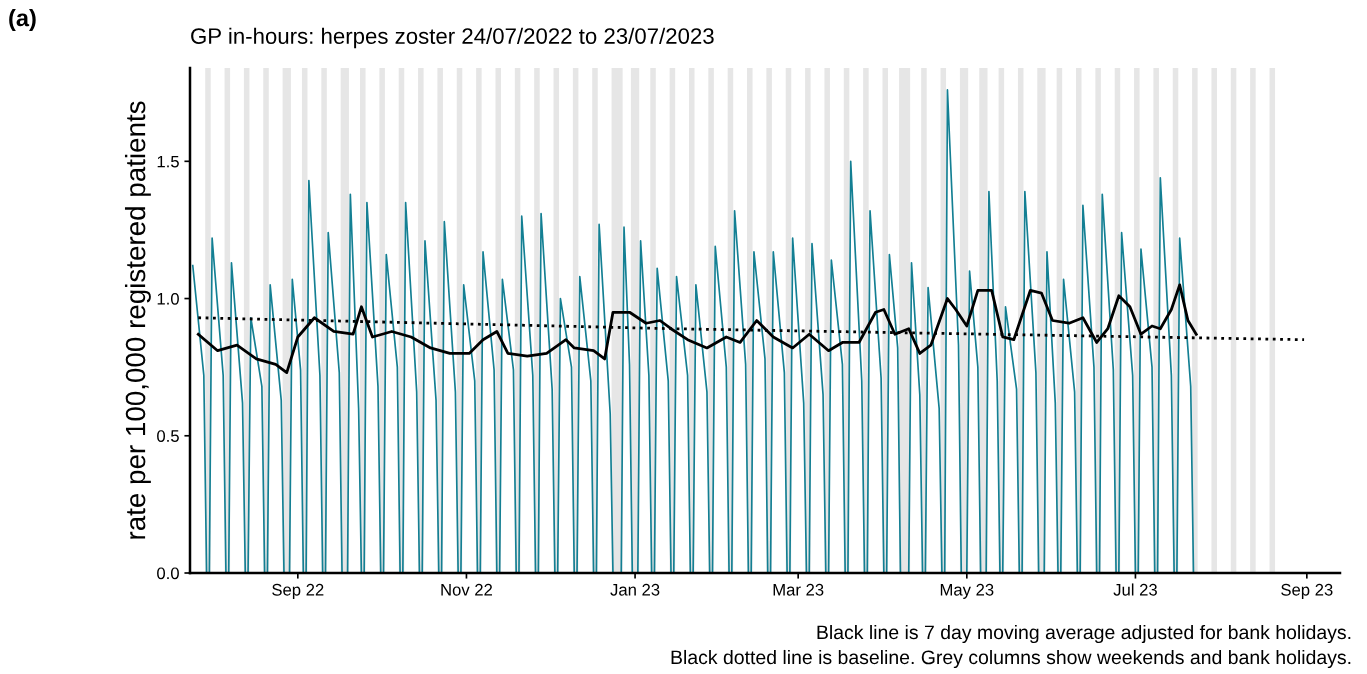  I want to click on x-tick-label: Jul 23, so click(1135, 589).